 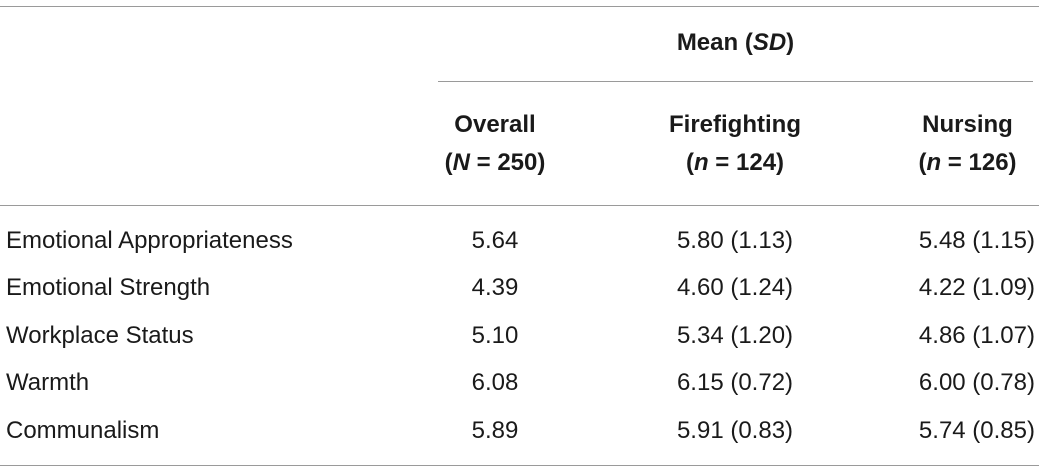 What do you see at coordinates (976, 287) in the screenshot?
I see `cell-nursing: 4.22 (1.09)` at bounding box center [976, 287].